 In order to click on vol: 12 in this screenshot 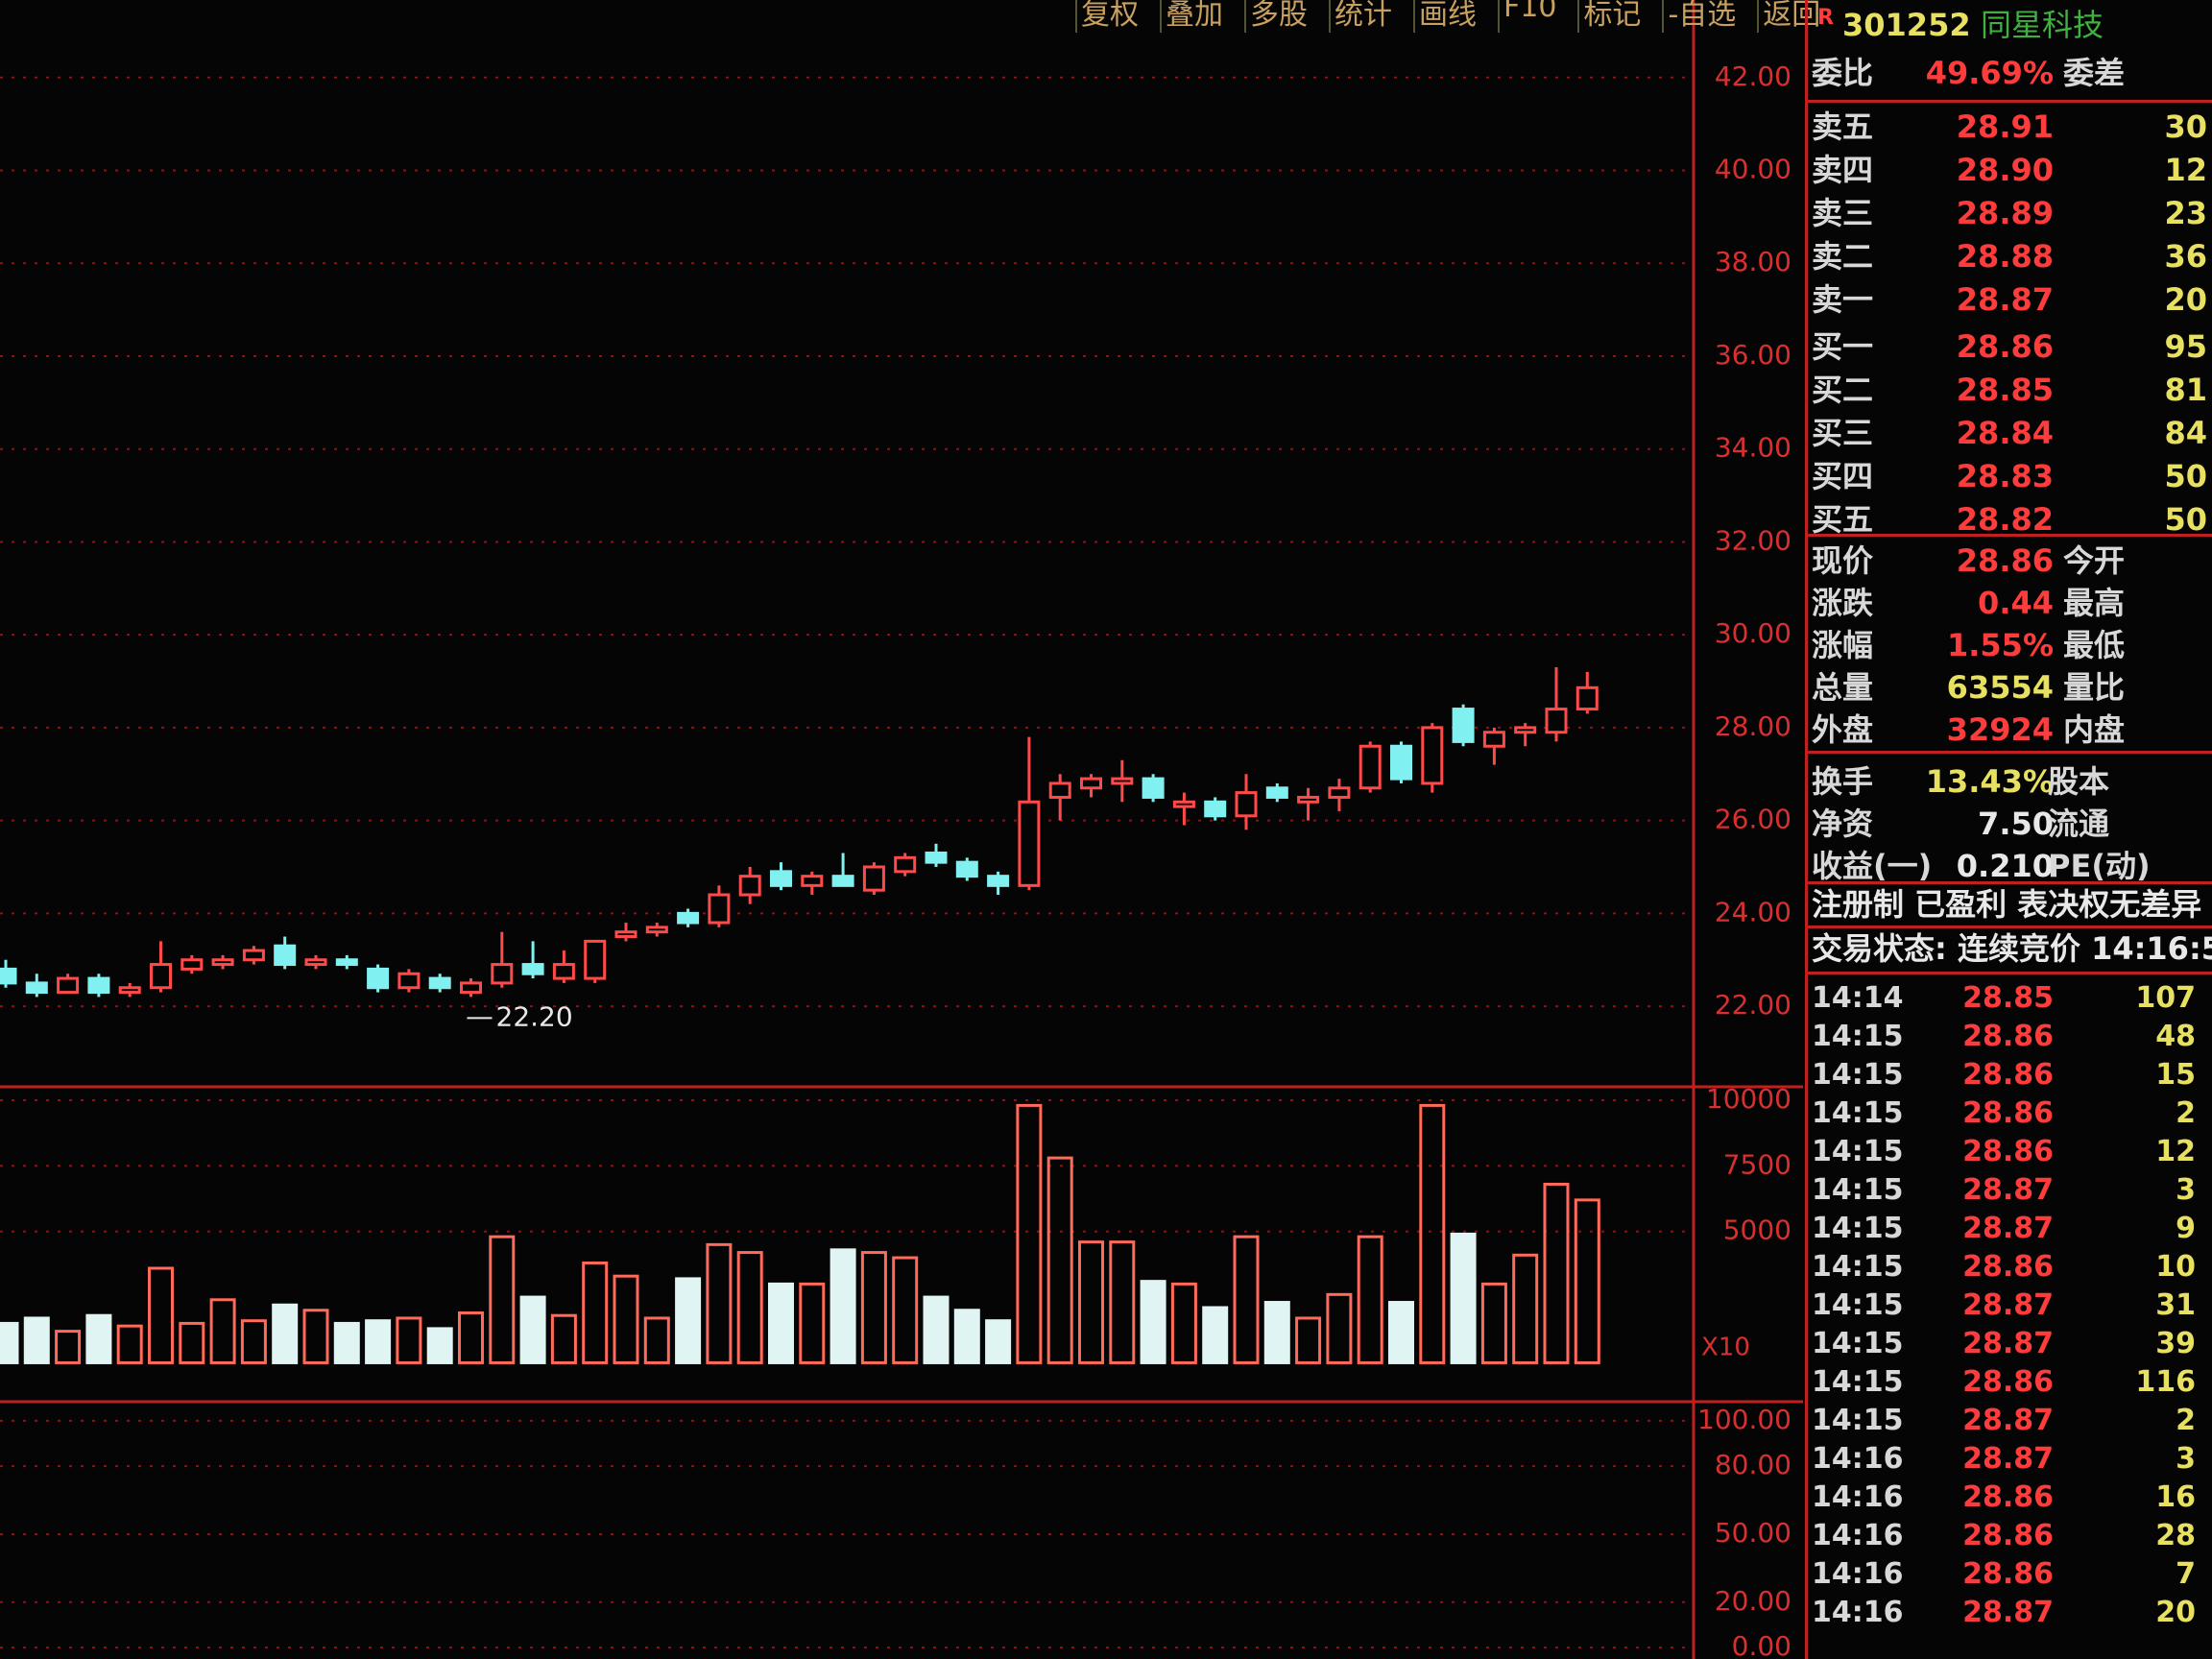, I will do `click(2185, 170)`.